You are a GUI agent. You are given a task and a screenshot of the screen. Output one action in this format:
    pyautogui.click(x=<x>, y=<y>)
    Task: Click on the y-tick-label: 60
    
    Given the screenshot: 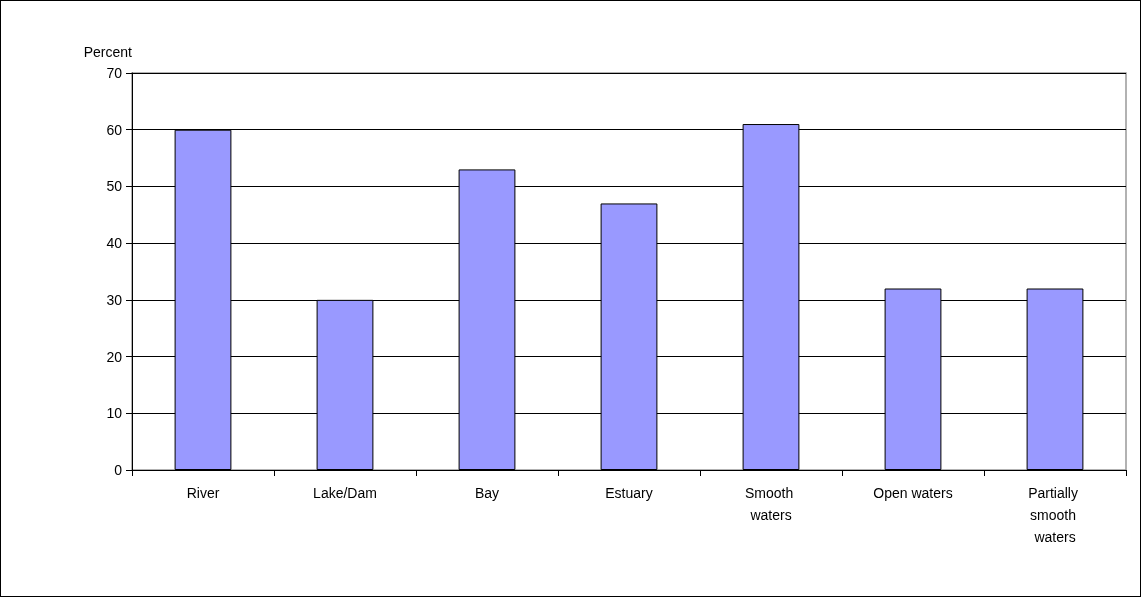 What is the action you would take?
    pyautogui.click(x=114, y=129)
    